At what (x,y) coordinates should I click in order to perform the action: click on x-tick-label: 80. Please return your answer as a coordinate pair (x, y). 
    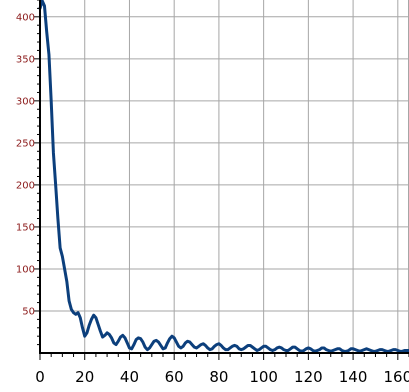
    Looking at the image, I should click on (218, 377).